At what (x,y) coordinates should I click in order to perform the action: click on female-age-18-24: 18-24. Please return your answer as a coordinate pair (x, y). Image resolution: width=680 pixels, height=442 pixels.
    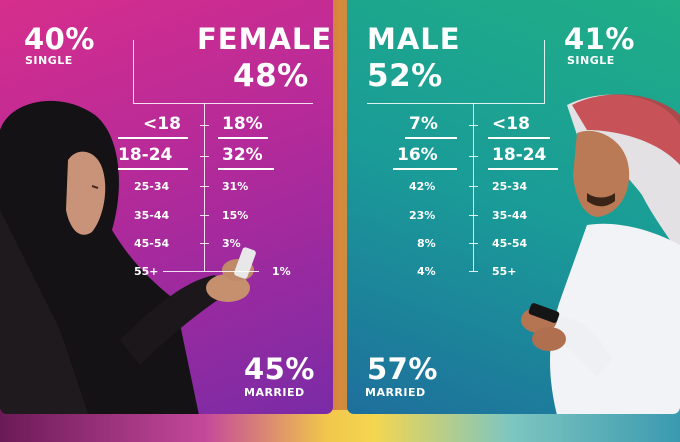
    Looking at the image, I should click on (145, 155).